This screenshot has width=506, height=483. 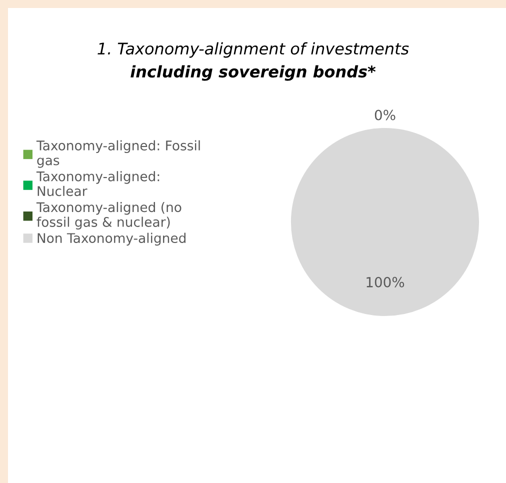 What do you see at coordinates (118, 154) in the screenshot?
I see `legend-label: Taxonomy-aligned: Fossil gas` at bounding box center [118, 154].